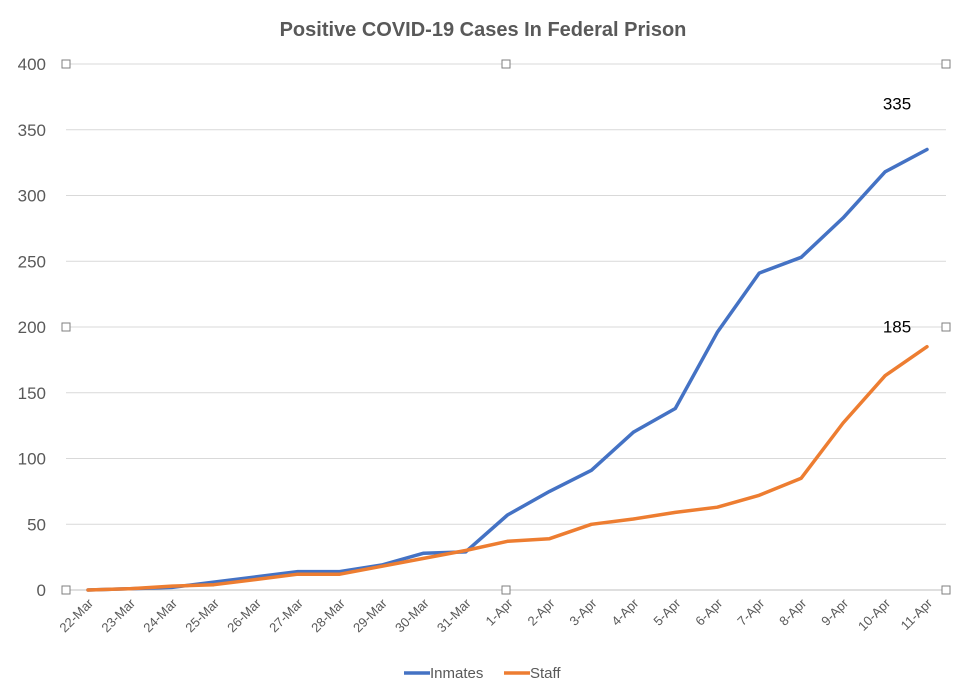  I want to click on data-labels: 335 185, so click(897, 215).